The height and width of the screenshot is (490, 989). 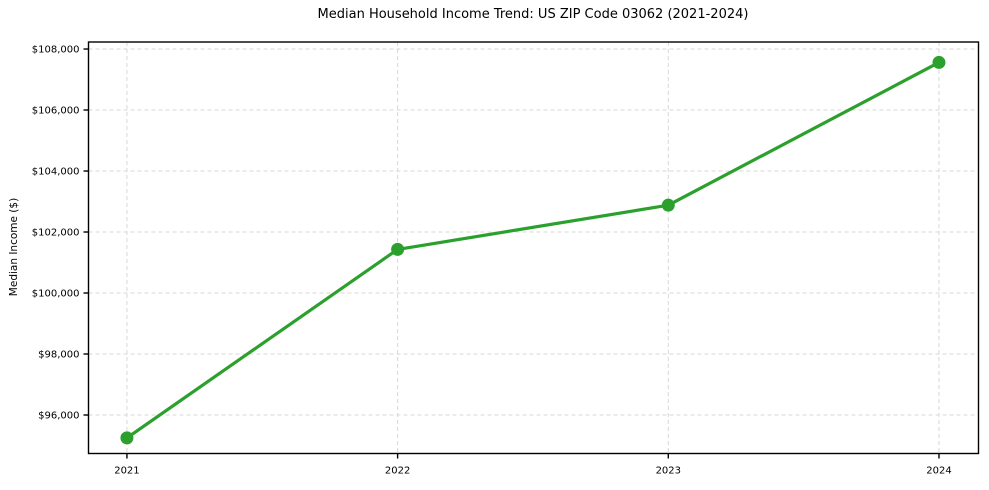 I want to click on y-axis-label: Median Income ($), so click(x=14, y=247).